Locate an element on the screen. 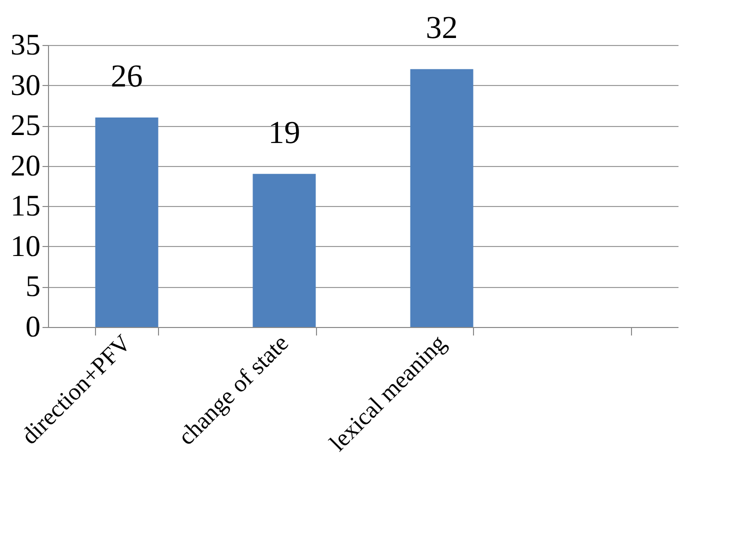 The width and height of the screenshot is (732, 538). y-tick-label: 20 is located at coordinates (25, 165).